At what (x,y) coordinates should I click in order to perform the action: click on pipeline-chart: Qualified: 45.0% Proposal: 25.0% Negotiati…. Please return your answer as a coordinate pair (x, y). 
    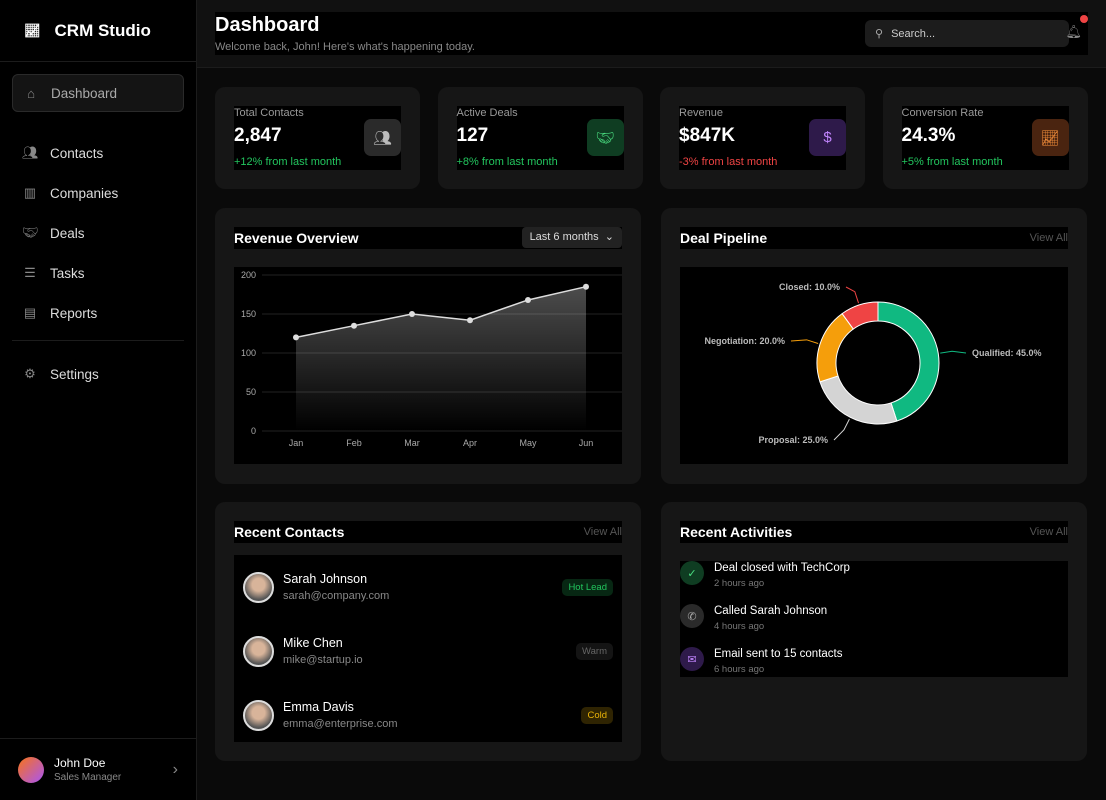
    Looking at the image, I should click on (873, 363).